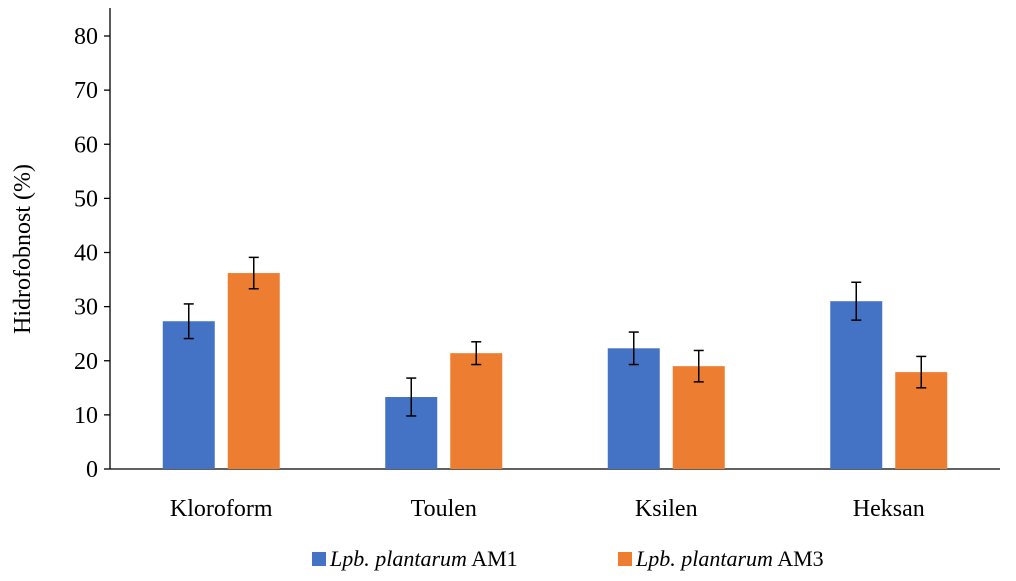  I want to click on y-tick-label: 0, so click(92, 470).